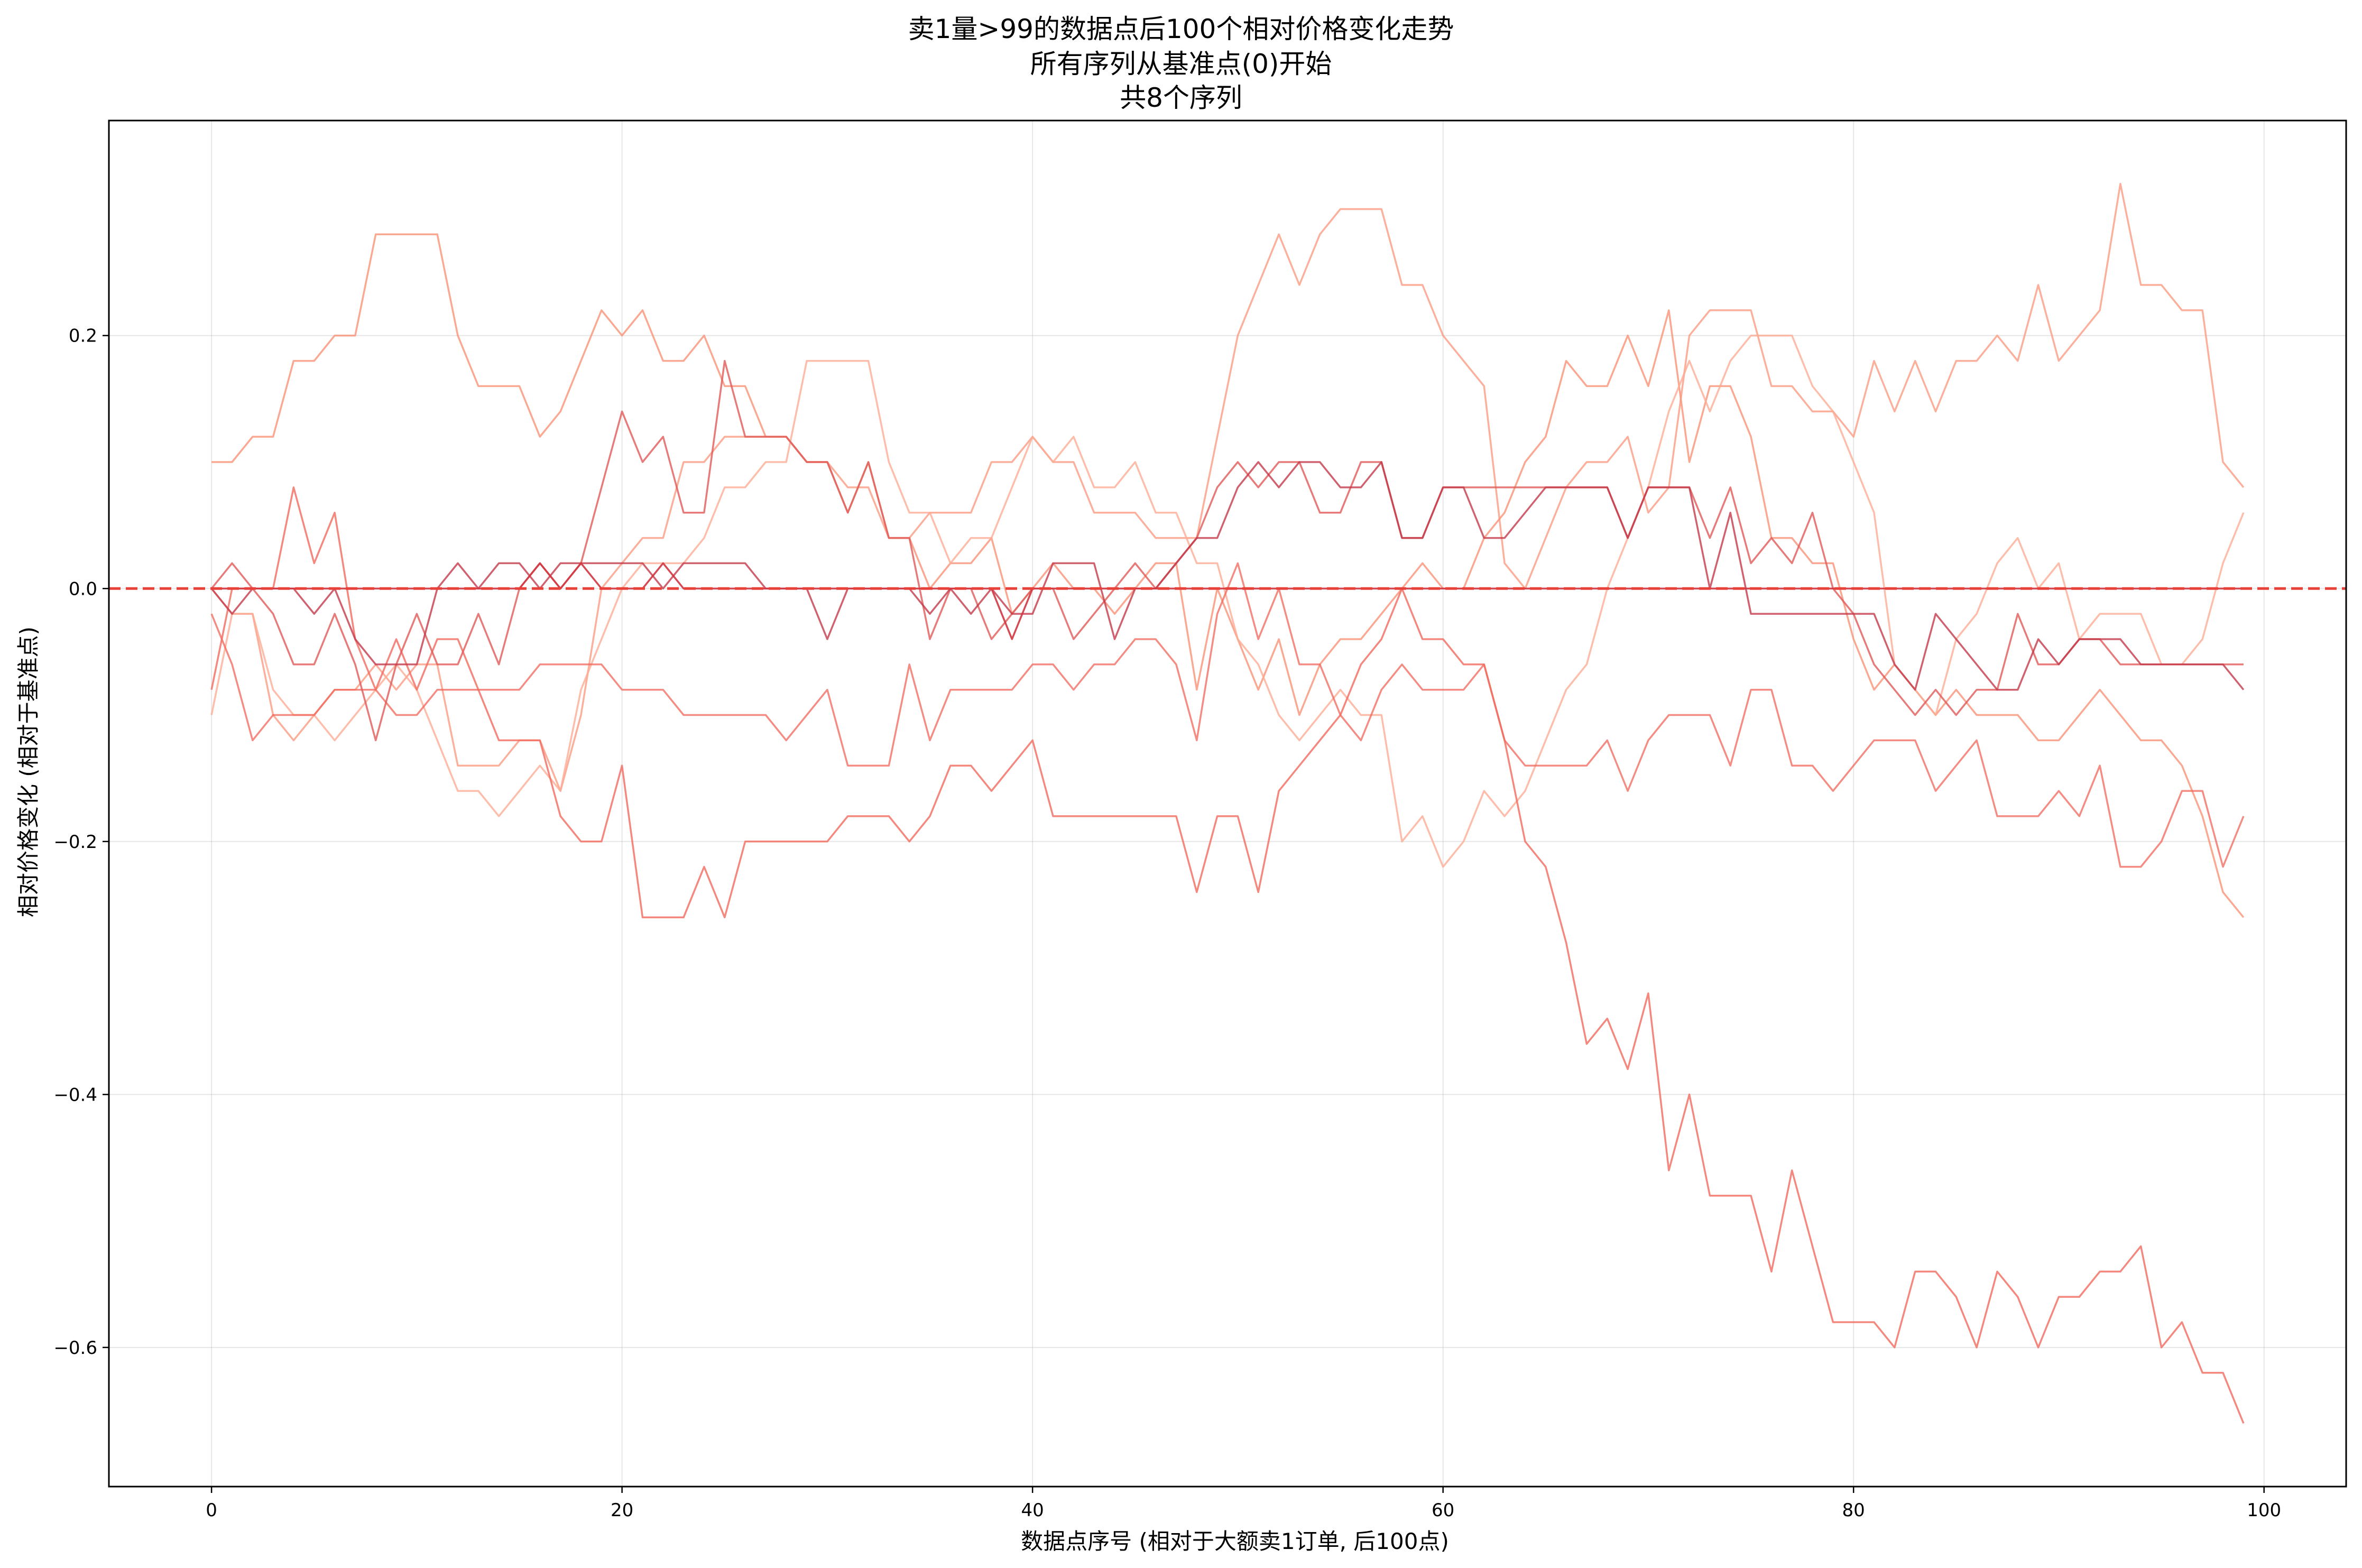  Describe the element at coordinates (75, 1348) in the screenshot. I see `y-tick-label-4: −0.6` at that location.